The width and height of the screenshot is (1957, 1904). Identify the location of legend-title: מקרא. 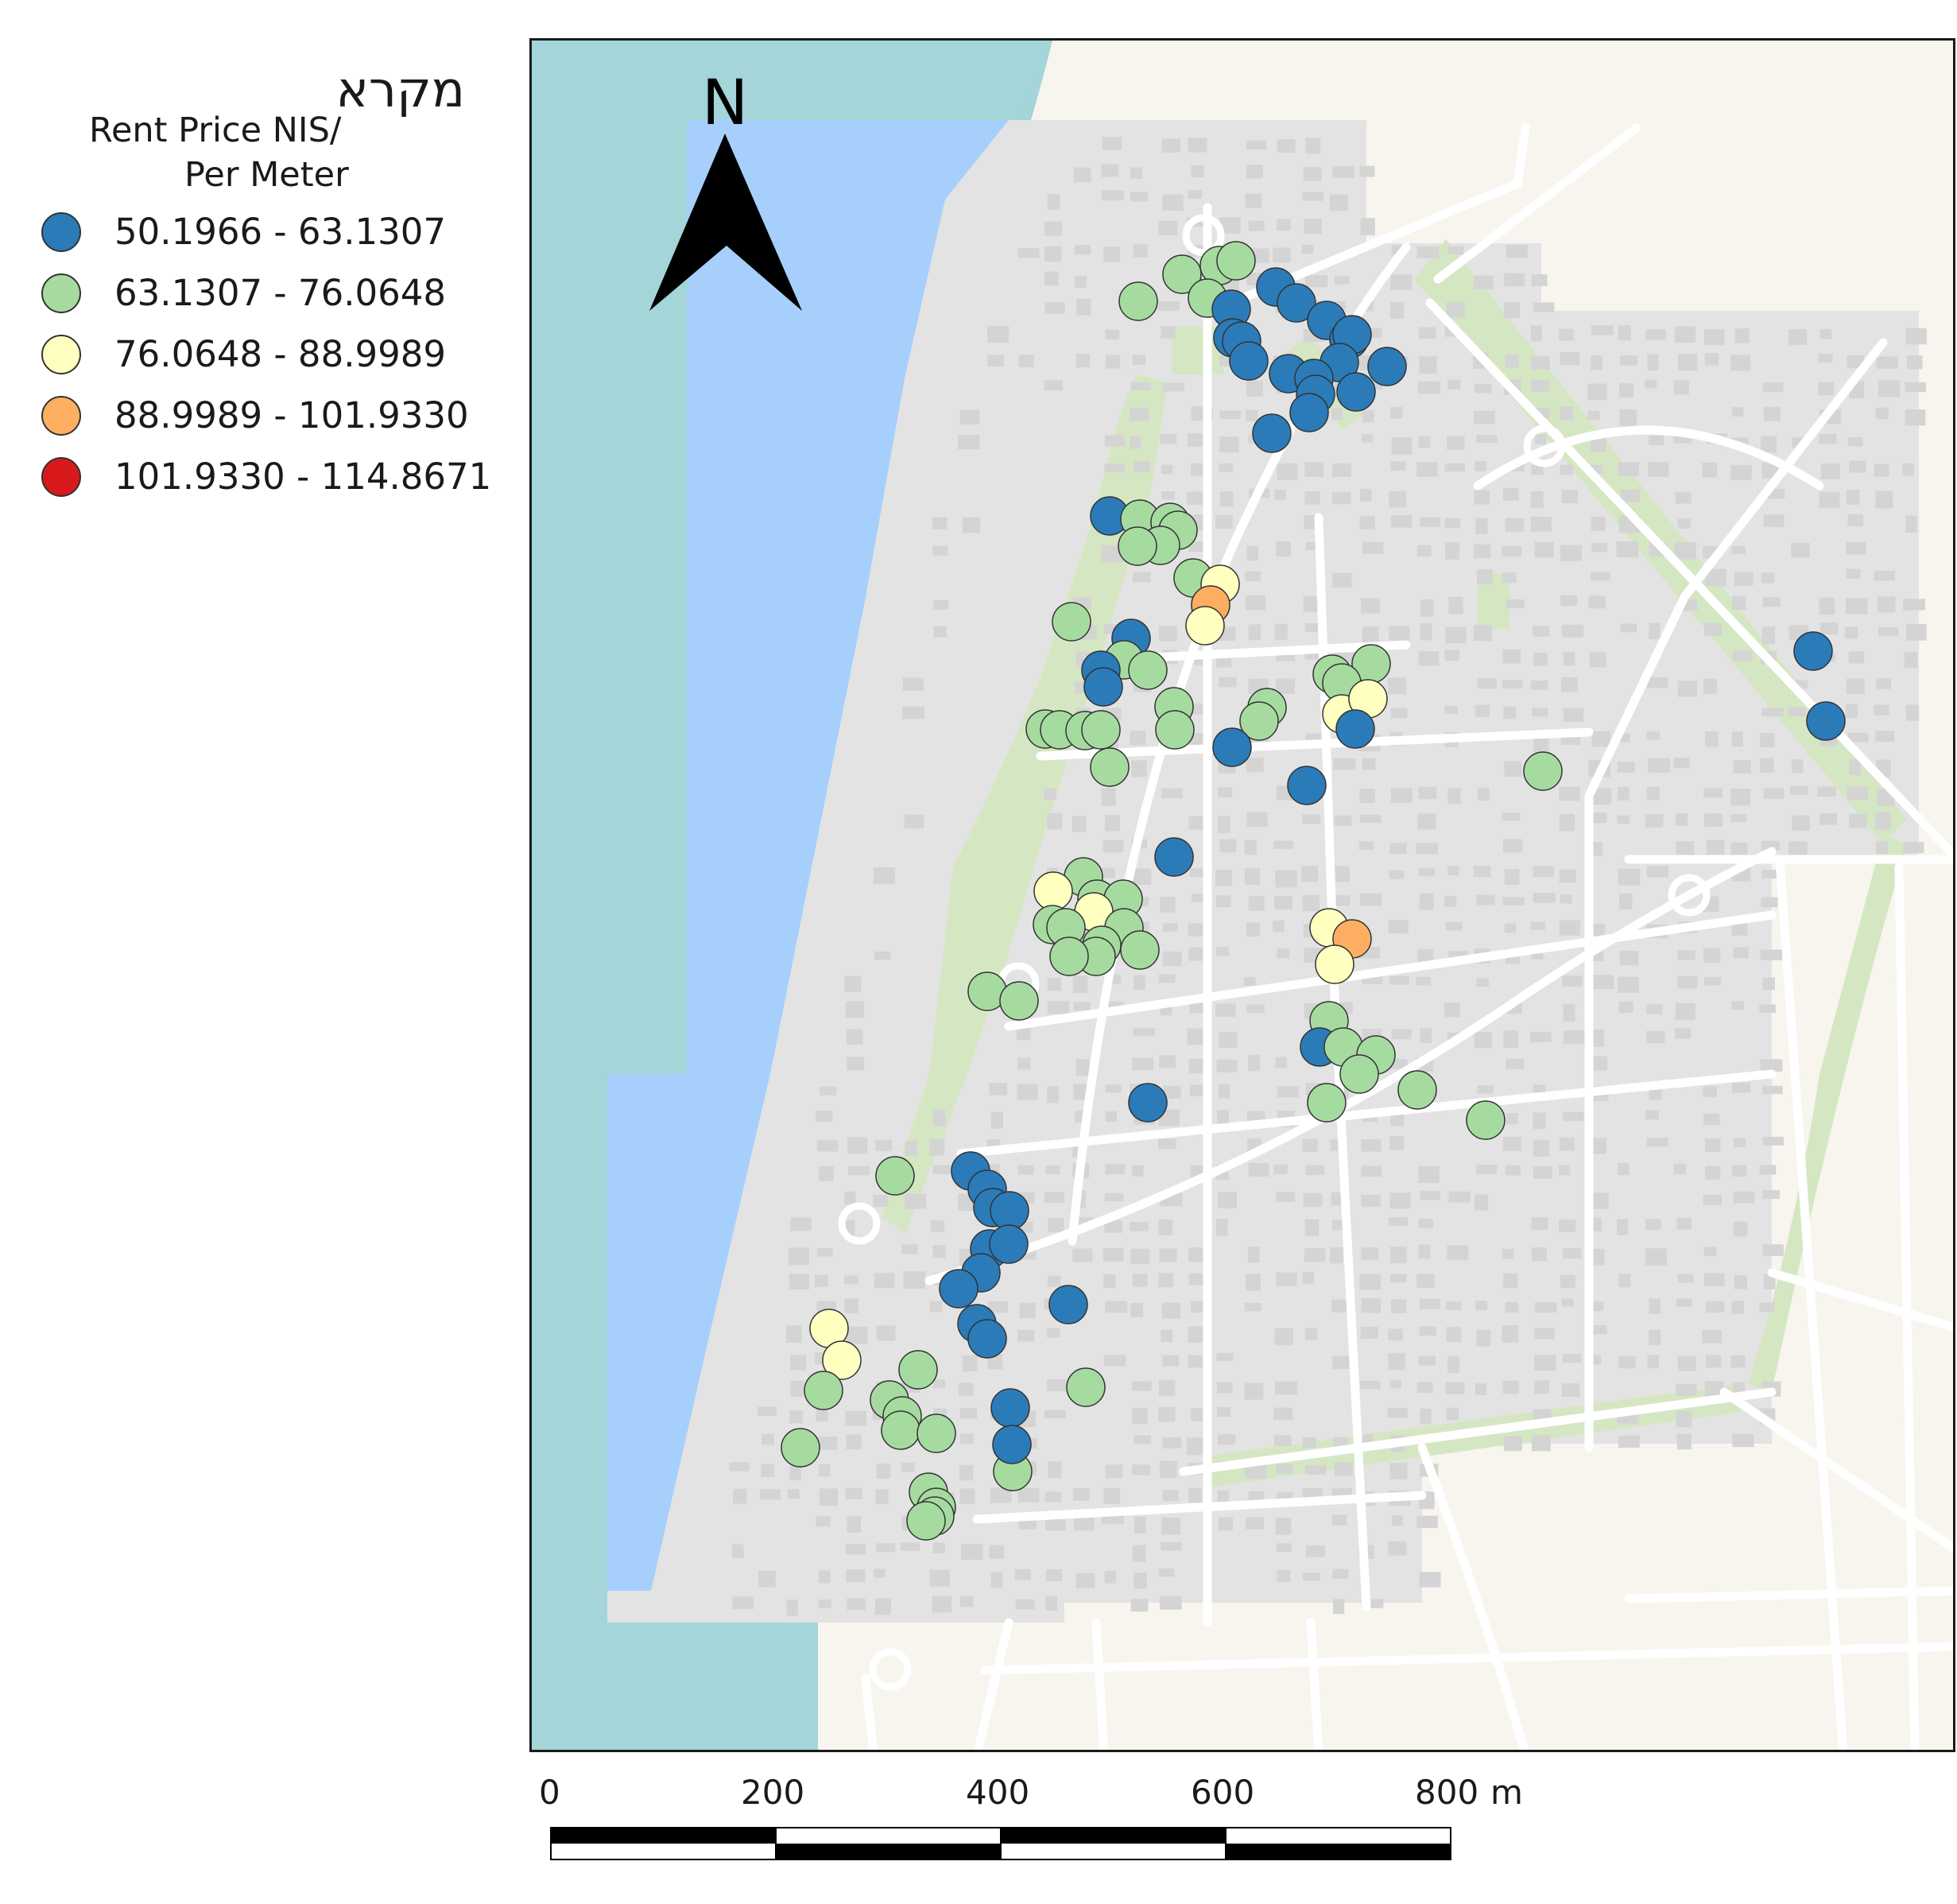
(400, 89).